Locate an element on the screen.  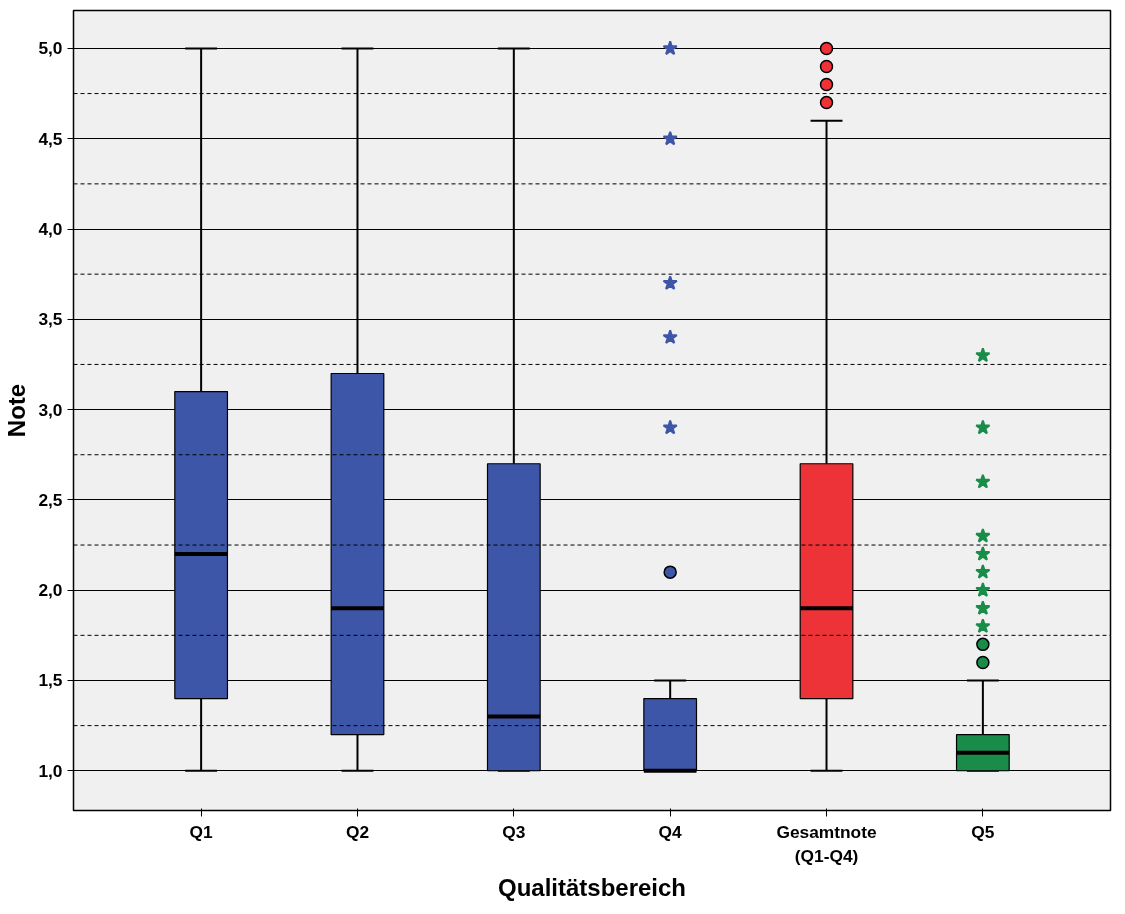
y-tick-label: 4,0 is located at coordinates (50, 229).